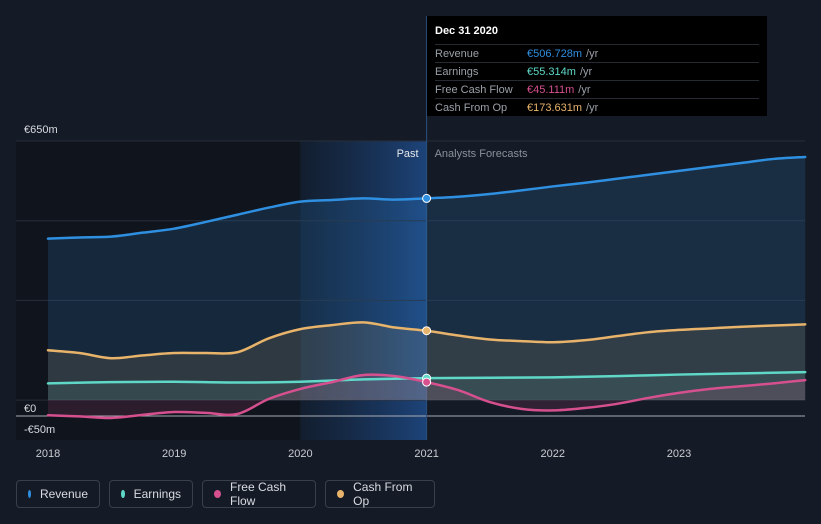  What do you see at coordinates (466, 31) in the screenshot?
I see `tooltip-date: Dec 31 2020` at bounding box center [466, 31].